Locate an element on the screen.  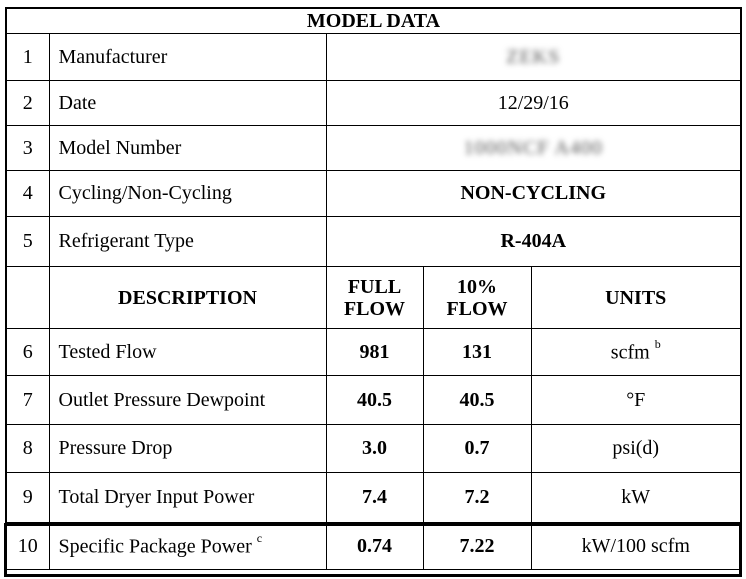
unit-value: kW is located at coordinates (636, 497).